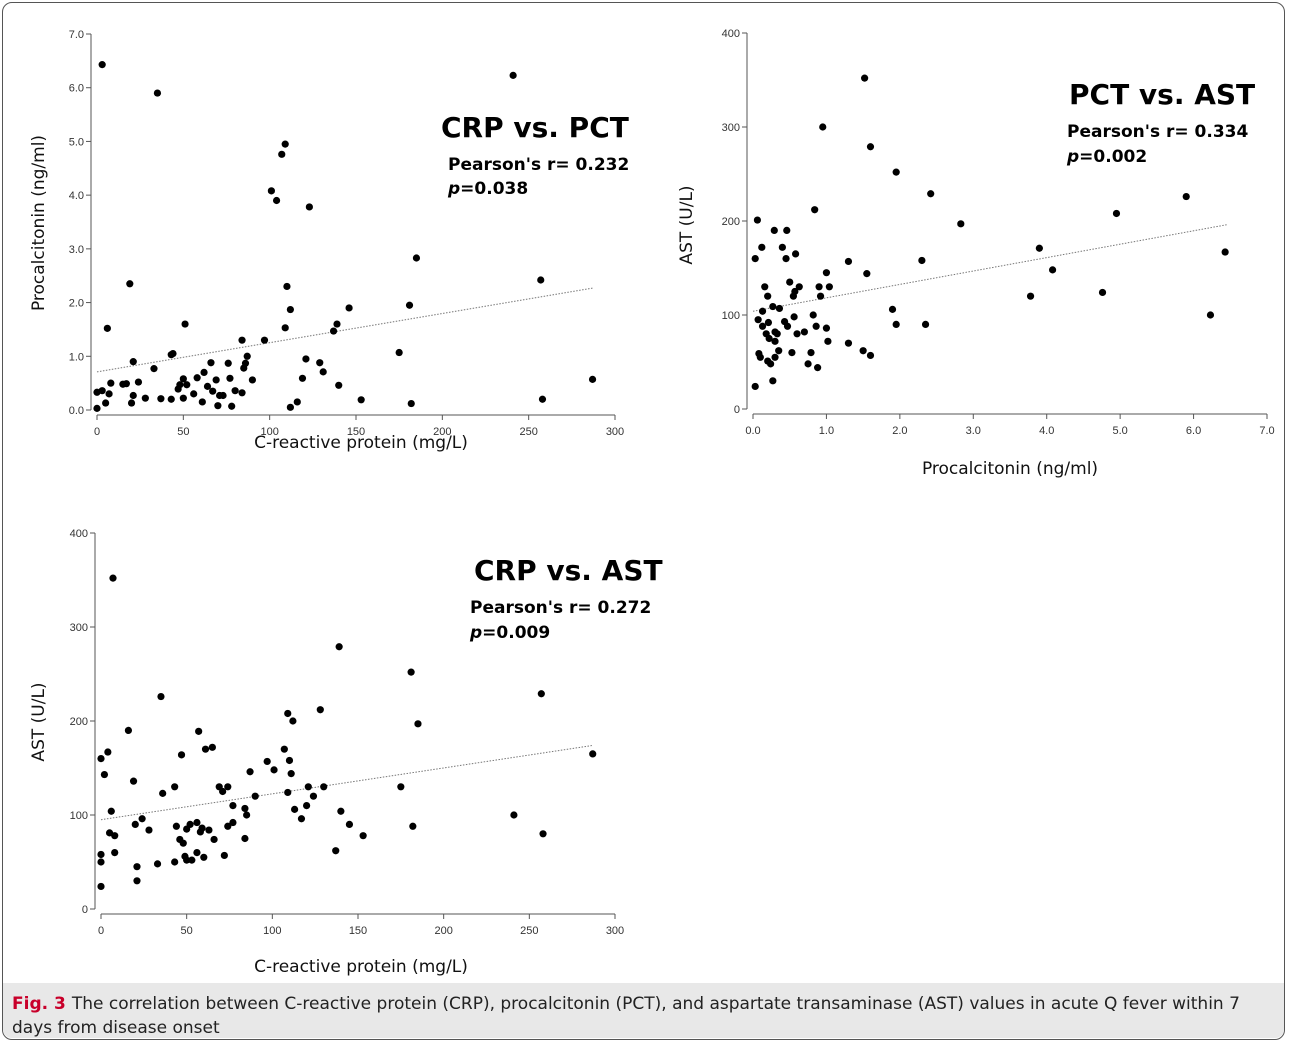 The image size is (1290, 1044). I want to click on points, so click(347, 732).